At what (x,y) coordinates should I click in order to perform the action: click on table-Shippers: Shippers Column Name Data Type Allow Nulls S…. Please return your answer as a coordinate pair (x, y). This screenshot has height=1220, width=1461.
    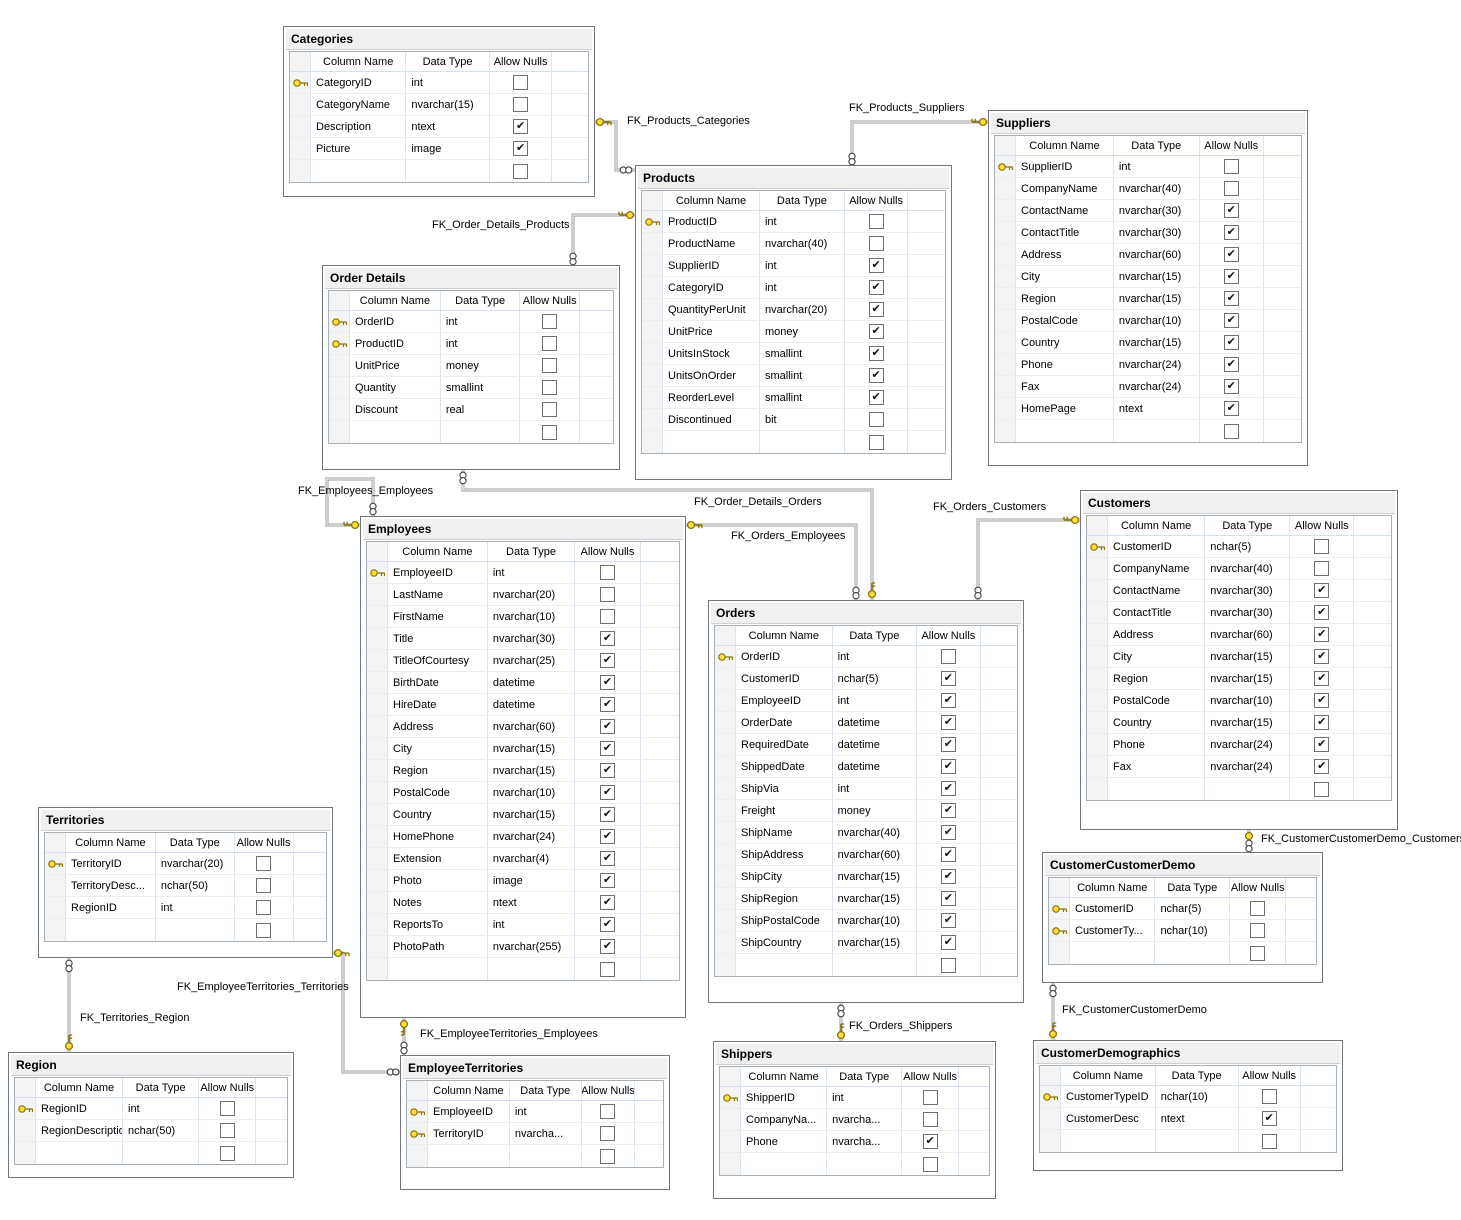
    Looking at the image, I should click on (854, 1120).